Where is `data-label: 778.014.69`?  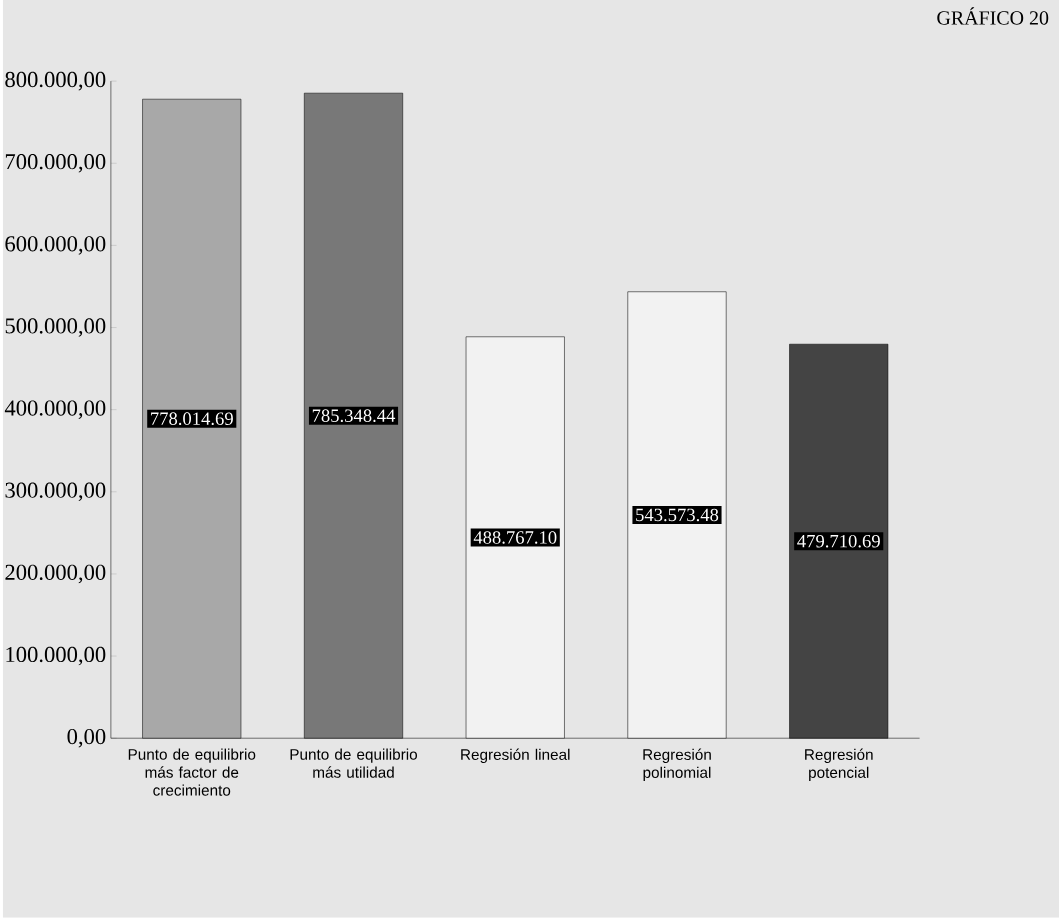 data-label: 778.014.69 is located at coordinates (192, 419).